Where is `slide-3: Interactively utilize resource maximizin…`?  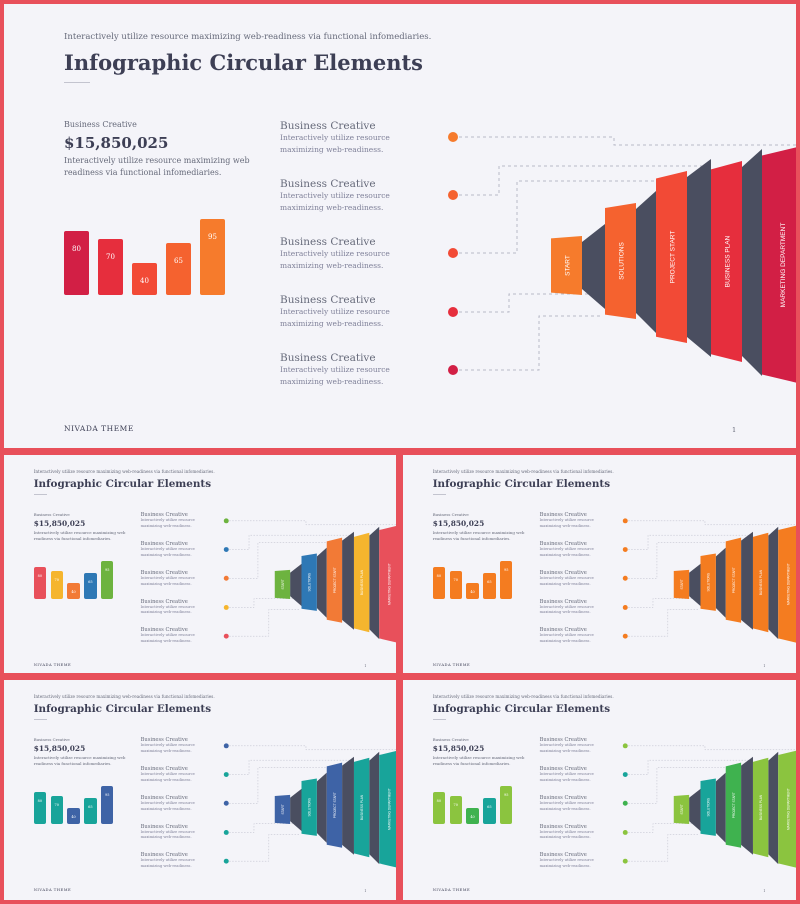
slide-3: Interactively utilize resource maximizin… is located at coordinates (599, 564).